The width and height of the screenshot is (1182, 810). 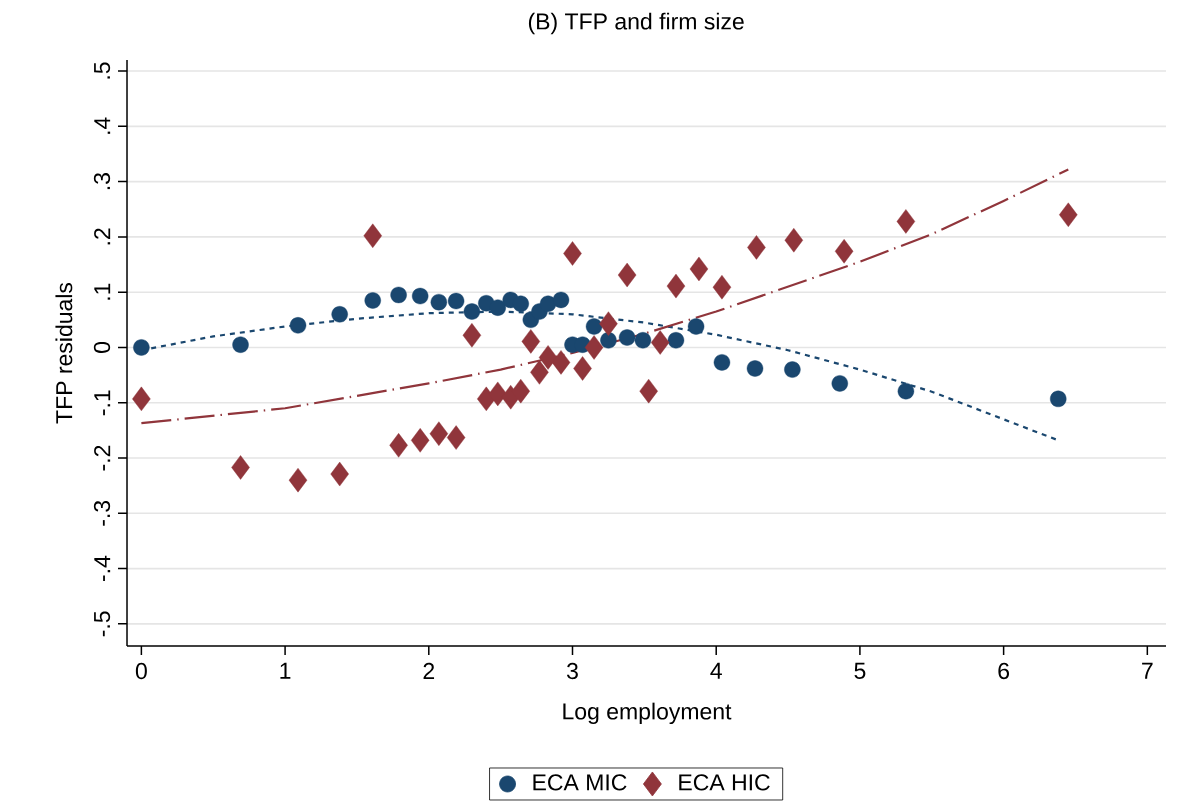 I want to click on x-tick-label: 3, so click(x=572, y=671).